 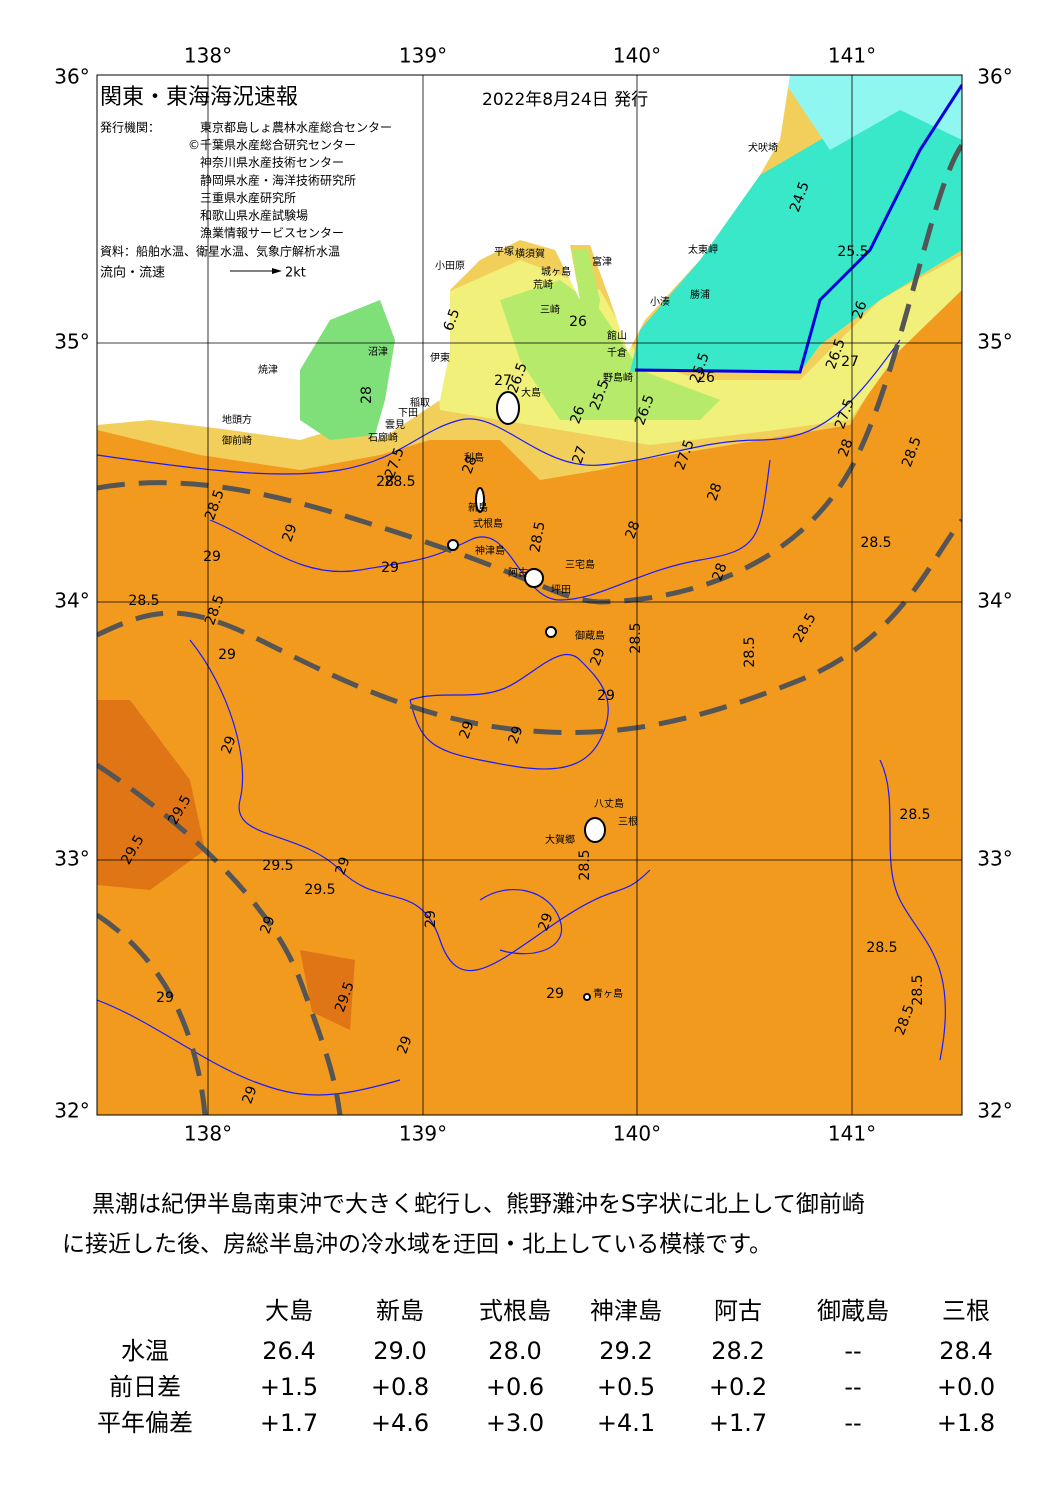 I want to click on place-name: 富津, so click(x=602, y=261).